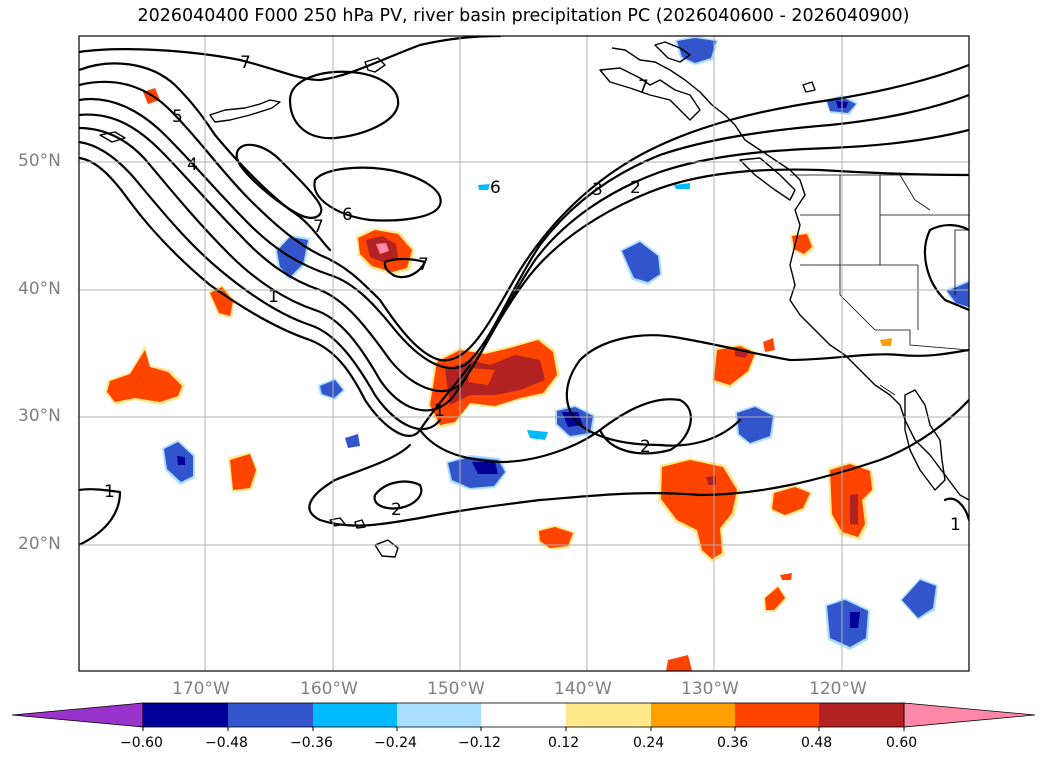 The width and height of the screenshot is (1047, 765). What do you see at coordinates (710, 689) in the screenshot?
I see `lon-label: 130°W` at bounding box center [710, 689].